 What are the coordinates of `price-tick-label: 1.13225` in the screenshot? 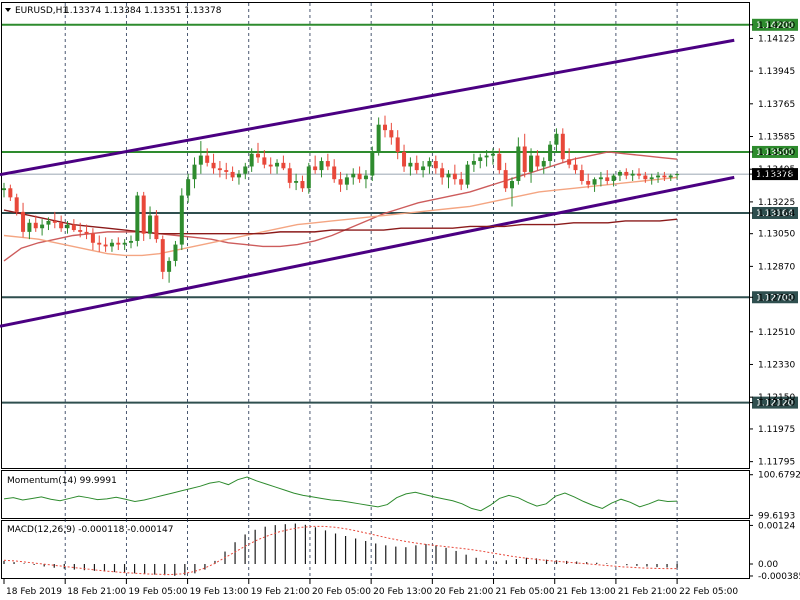 It's located at (776, 203).